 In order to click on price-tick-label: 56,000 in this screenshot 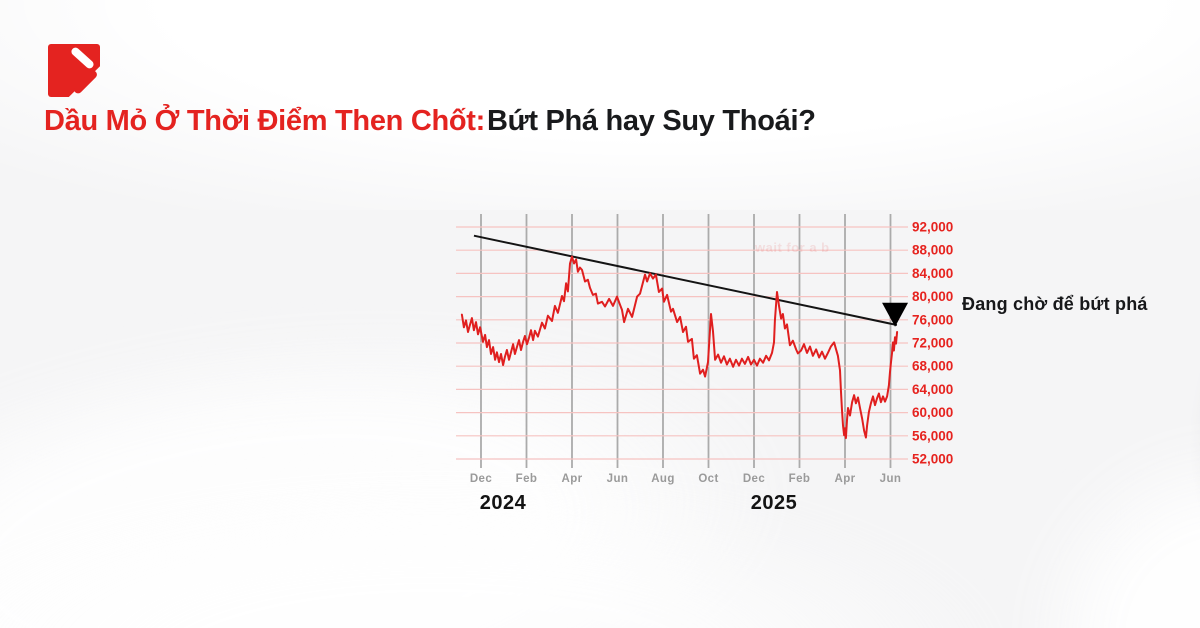, I will do `click(932, 435)`.